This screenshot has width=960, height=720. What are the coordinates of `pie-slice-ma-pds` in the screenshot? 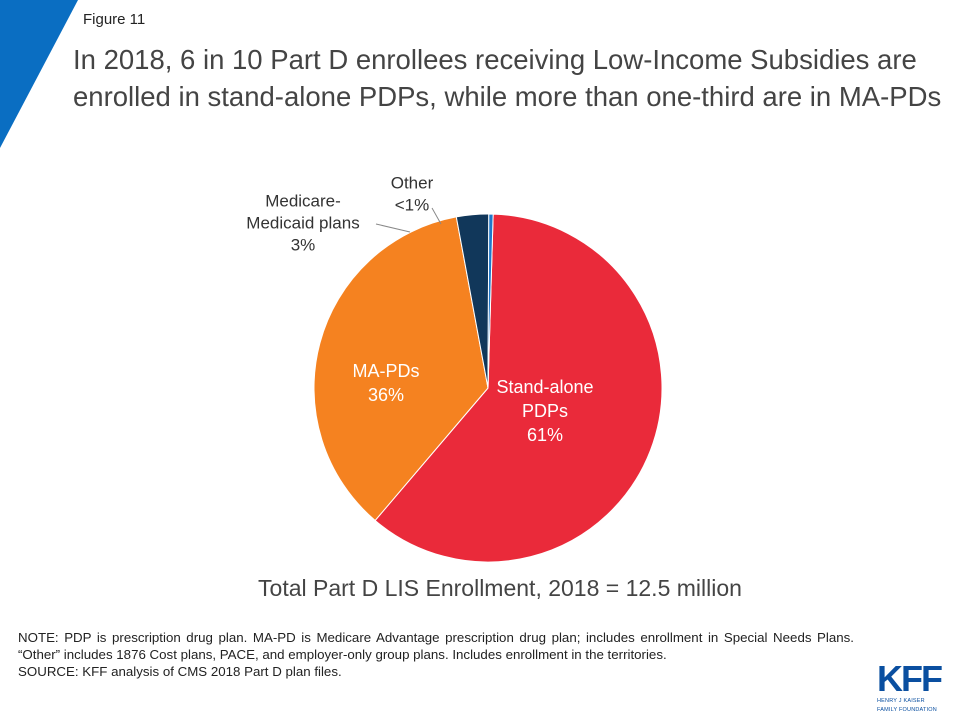 It's located at (401, 369).